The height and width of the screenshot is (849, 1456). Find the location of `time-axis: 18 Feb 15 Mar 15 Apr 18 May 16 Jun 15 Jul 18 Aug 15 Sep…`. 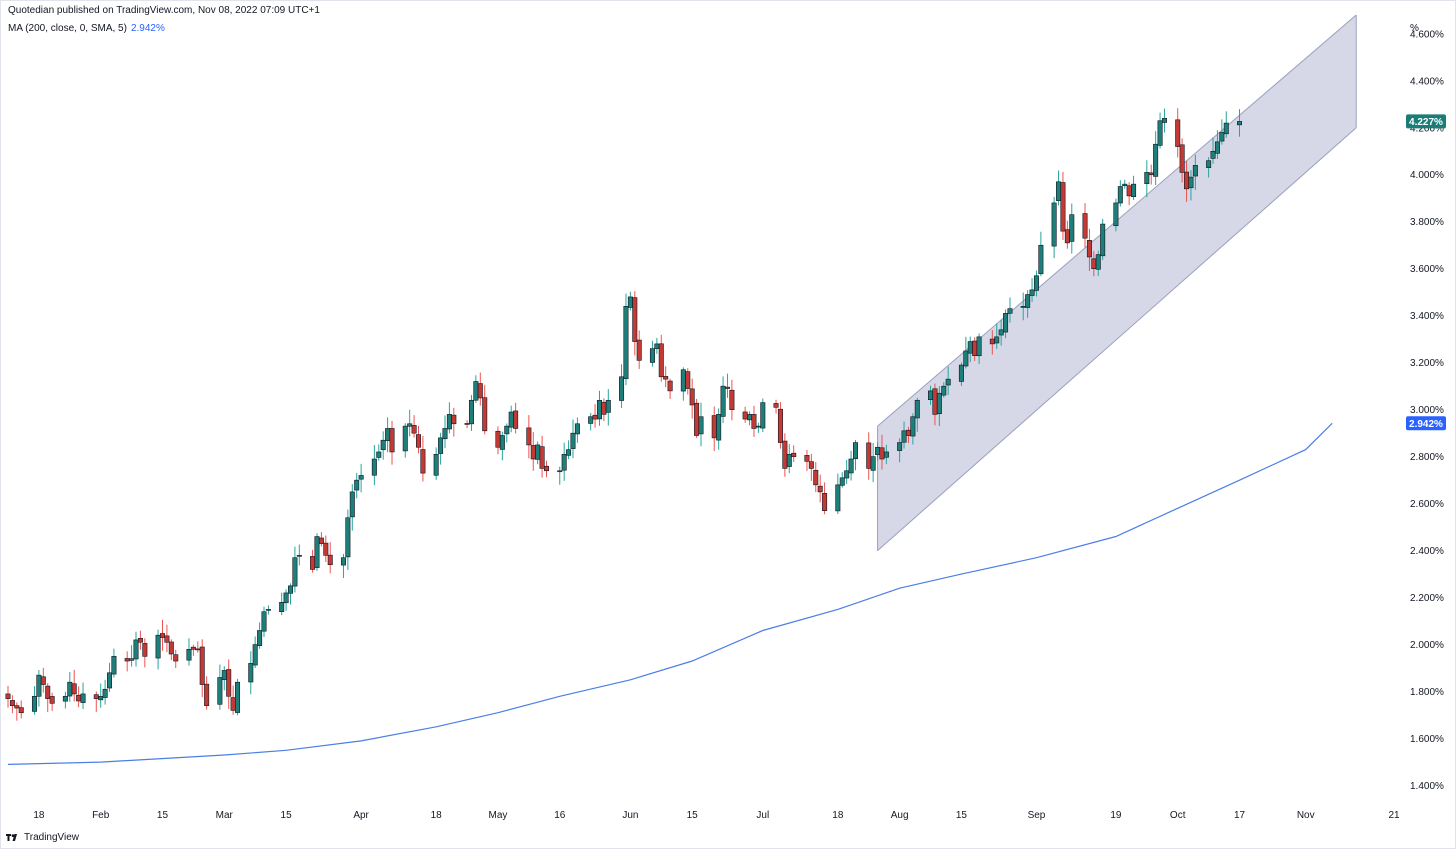

time-axis: 18 Feb 15 Mar 15 Apr 18 May 16 Jun 15 Jul 18 Aug 15 Sep… is located at coordinates (716, 815).